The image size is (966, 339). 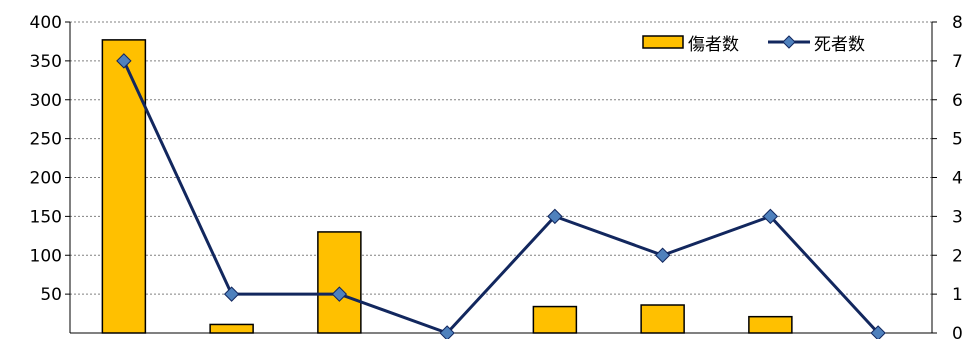 What do you see at coordinates (713, 45) in the screenshot?
I see `legend-label-bar: 傷者数` at bounding box center [713, 45].